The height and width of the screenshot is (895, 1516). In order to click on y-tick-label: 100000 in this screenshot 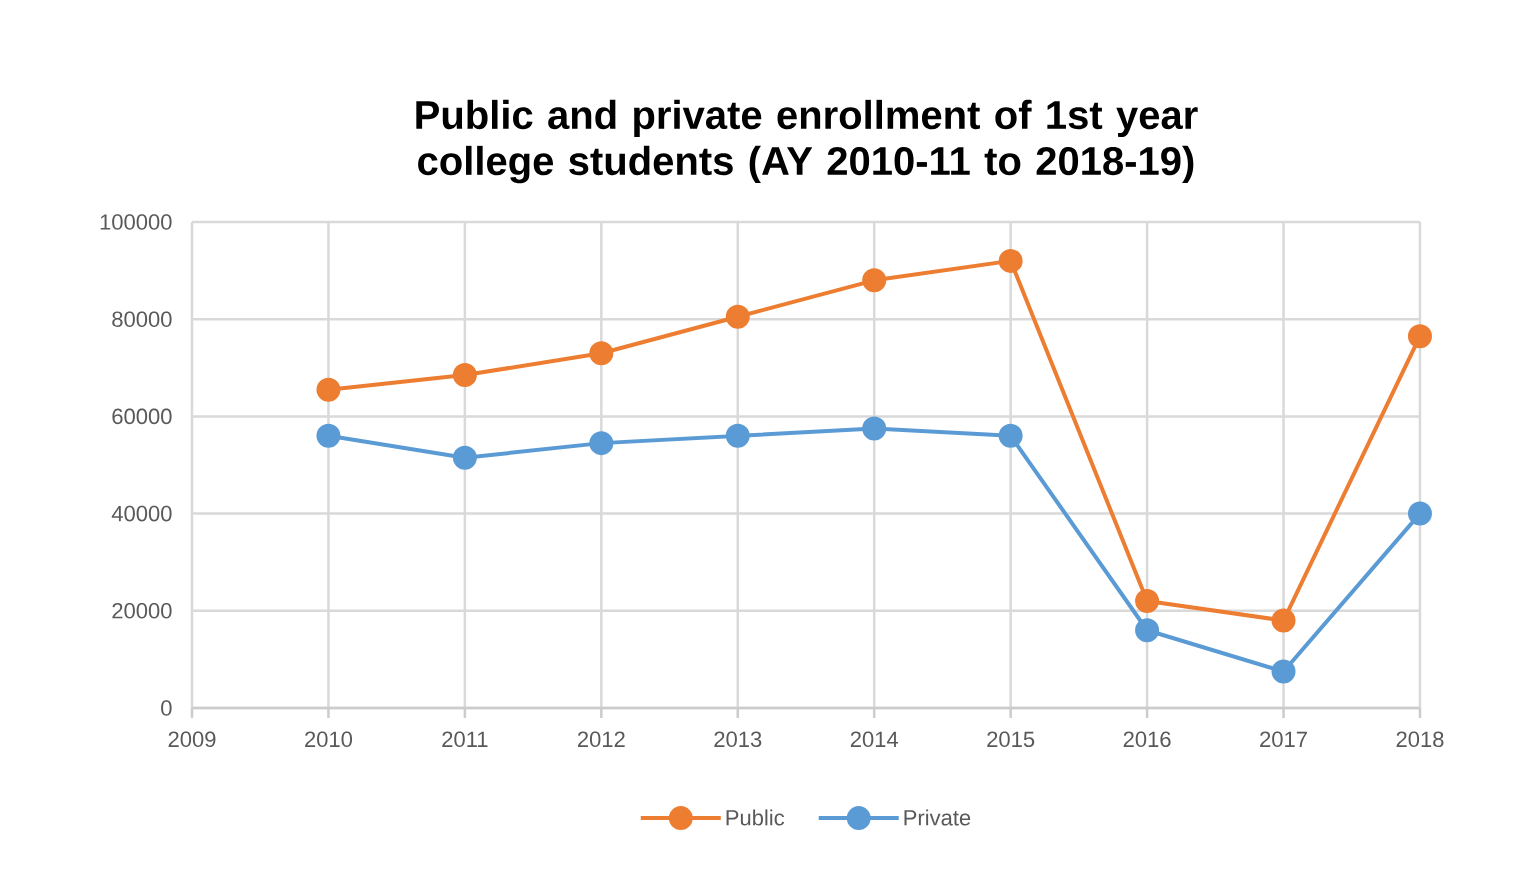, I will do `click(136, 222)`.